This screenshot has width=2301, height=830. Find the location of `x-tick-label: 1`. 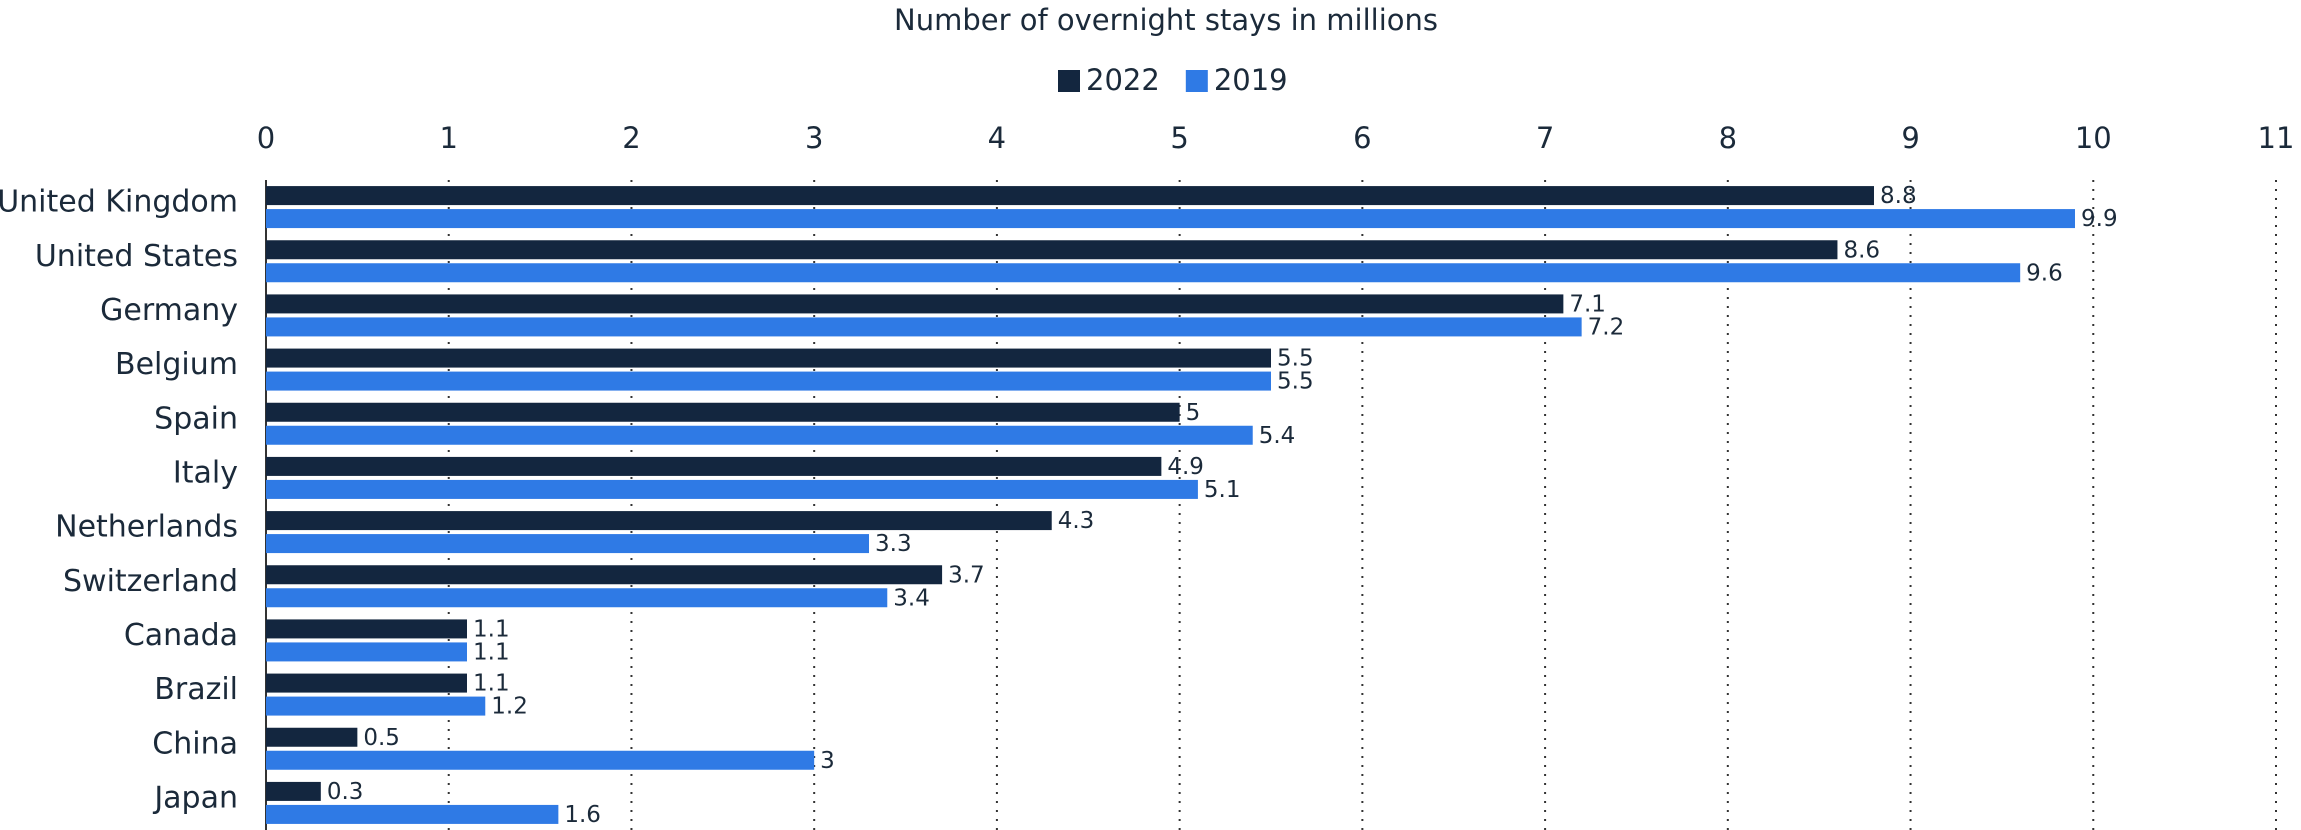

x-tick-label: 1 is located at coordinates (449, 138).